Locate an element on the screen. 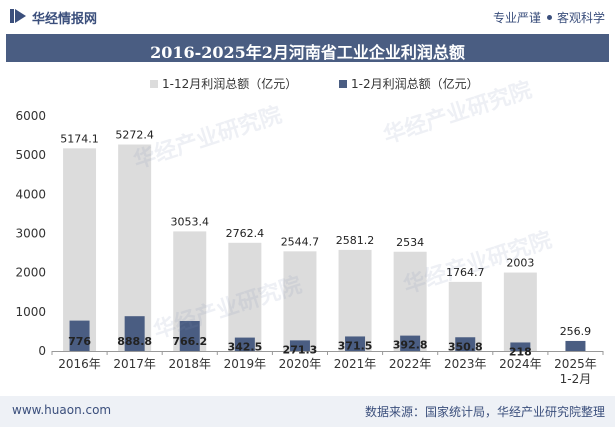 Image resolution: width=615 pixels, height=427 pixels. value-label-full-year: 2003 is located at coordinates (520, 263).